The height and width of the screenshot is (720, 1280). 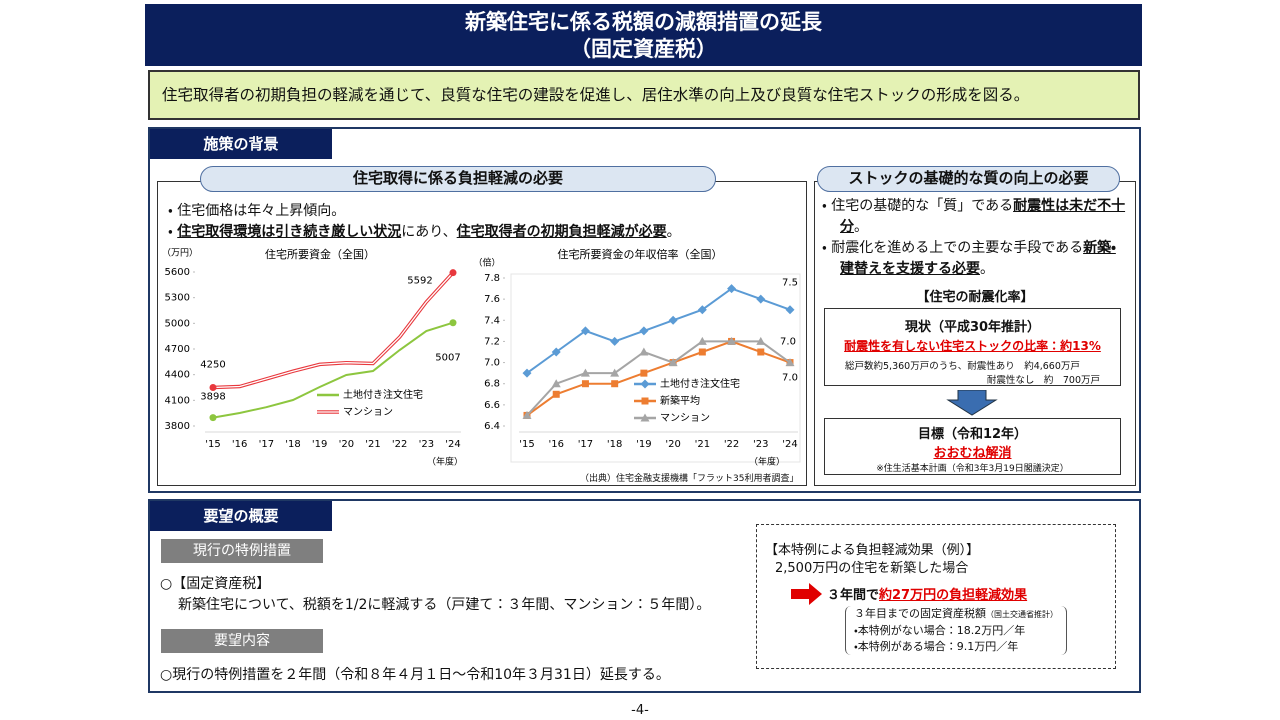 What do you see at coordinates (978, 258) in the screenshot?
I see `text: 新築・建替えを支援する必要` at bounding box center [978, 258].